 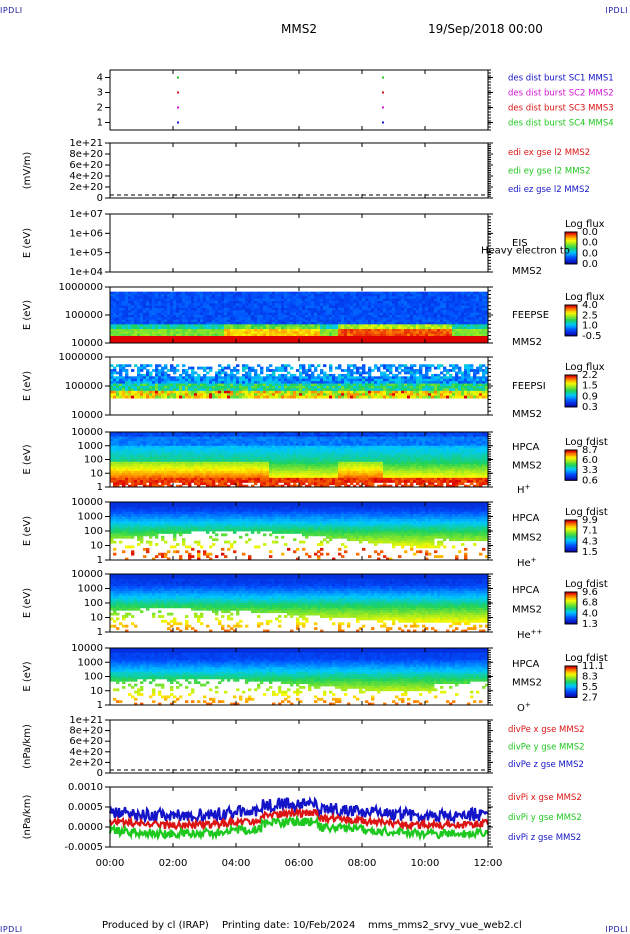 I want to click on panel-frame, so click(x=299, y=170).